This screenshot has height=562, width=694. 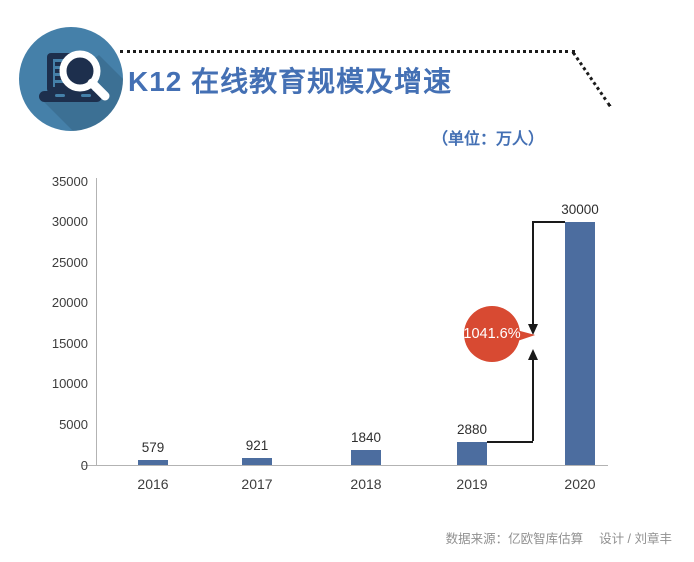 What do you see at coordinates (290, 81) in the screenshot?
I see `chart-title: K12 在线教育规模及增速` at bounding box center [290, 81].